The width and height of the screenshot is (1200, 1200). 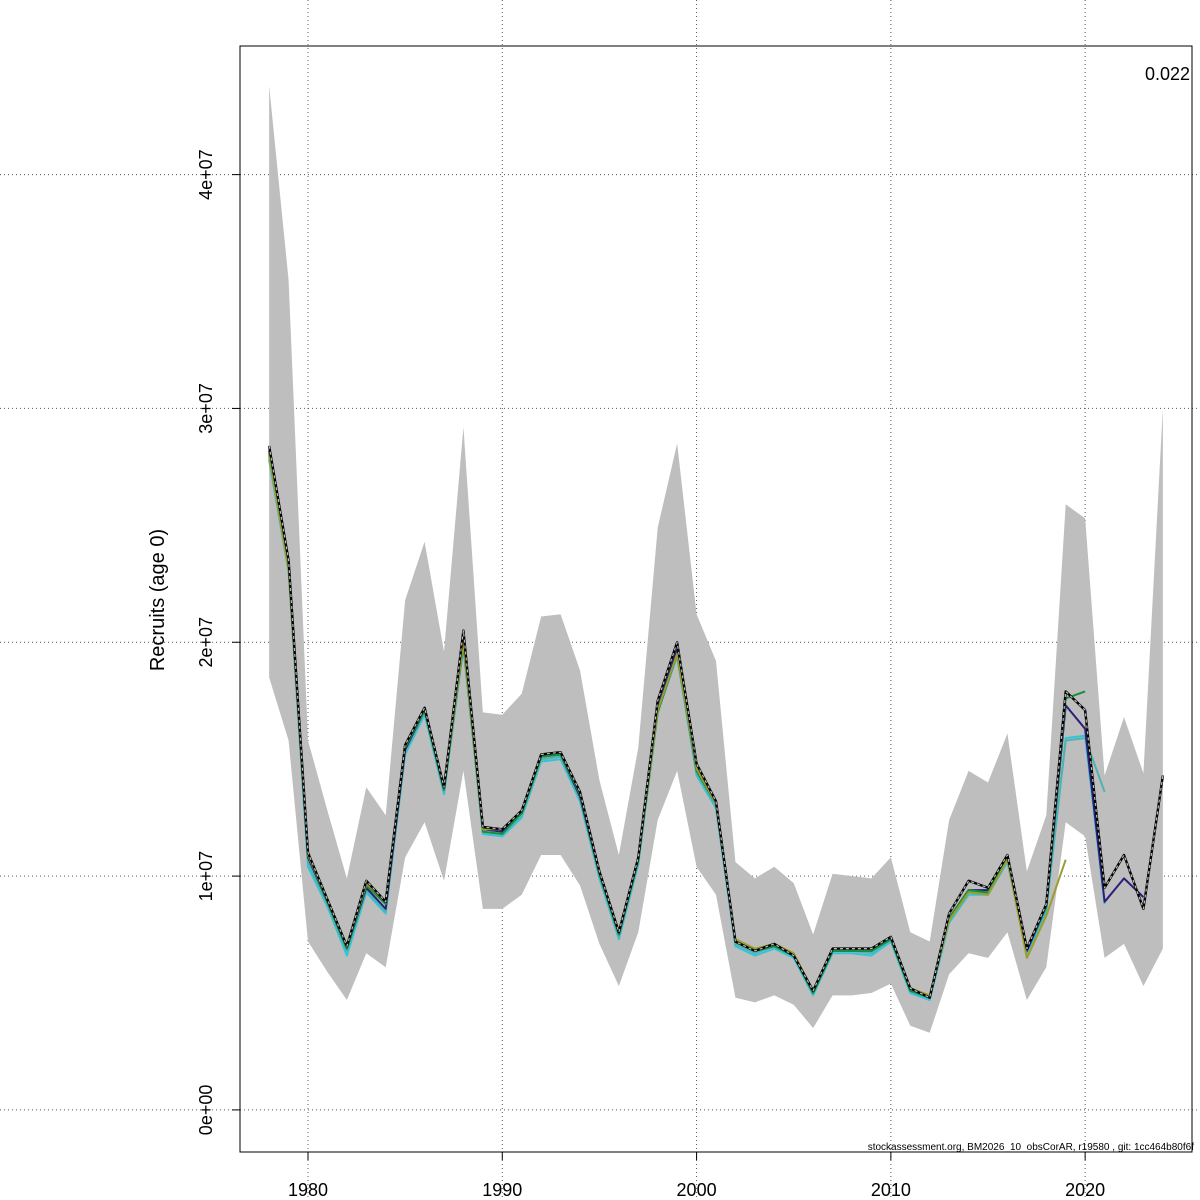 What do you see at coordinates (1167, 74) in the screenshot?
I see `annotation-value: 0.022` at bounding box center [1167, 74].